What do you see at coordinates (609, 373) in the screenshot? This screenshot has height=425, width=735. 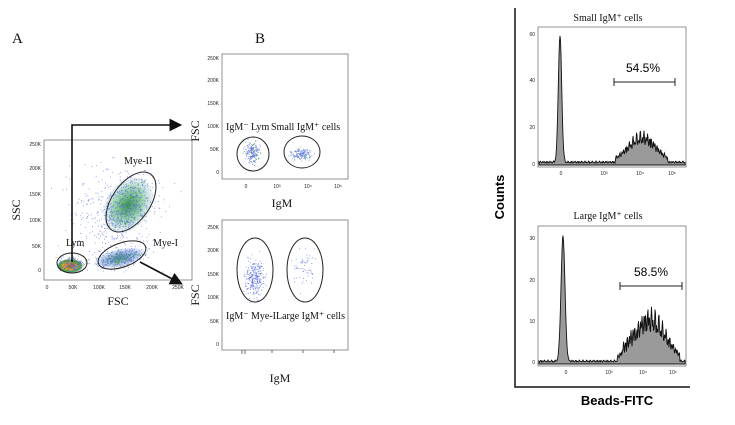 I see `tick: 10³` at bounding box center [609, 373].